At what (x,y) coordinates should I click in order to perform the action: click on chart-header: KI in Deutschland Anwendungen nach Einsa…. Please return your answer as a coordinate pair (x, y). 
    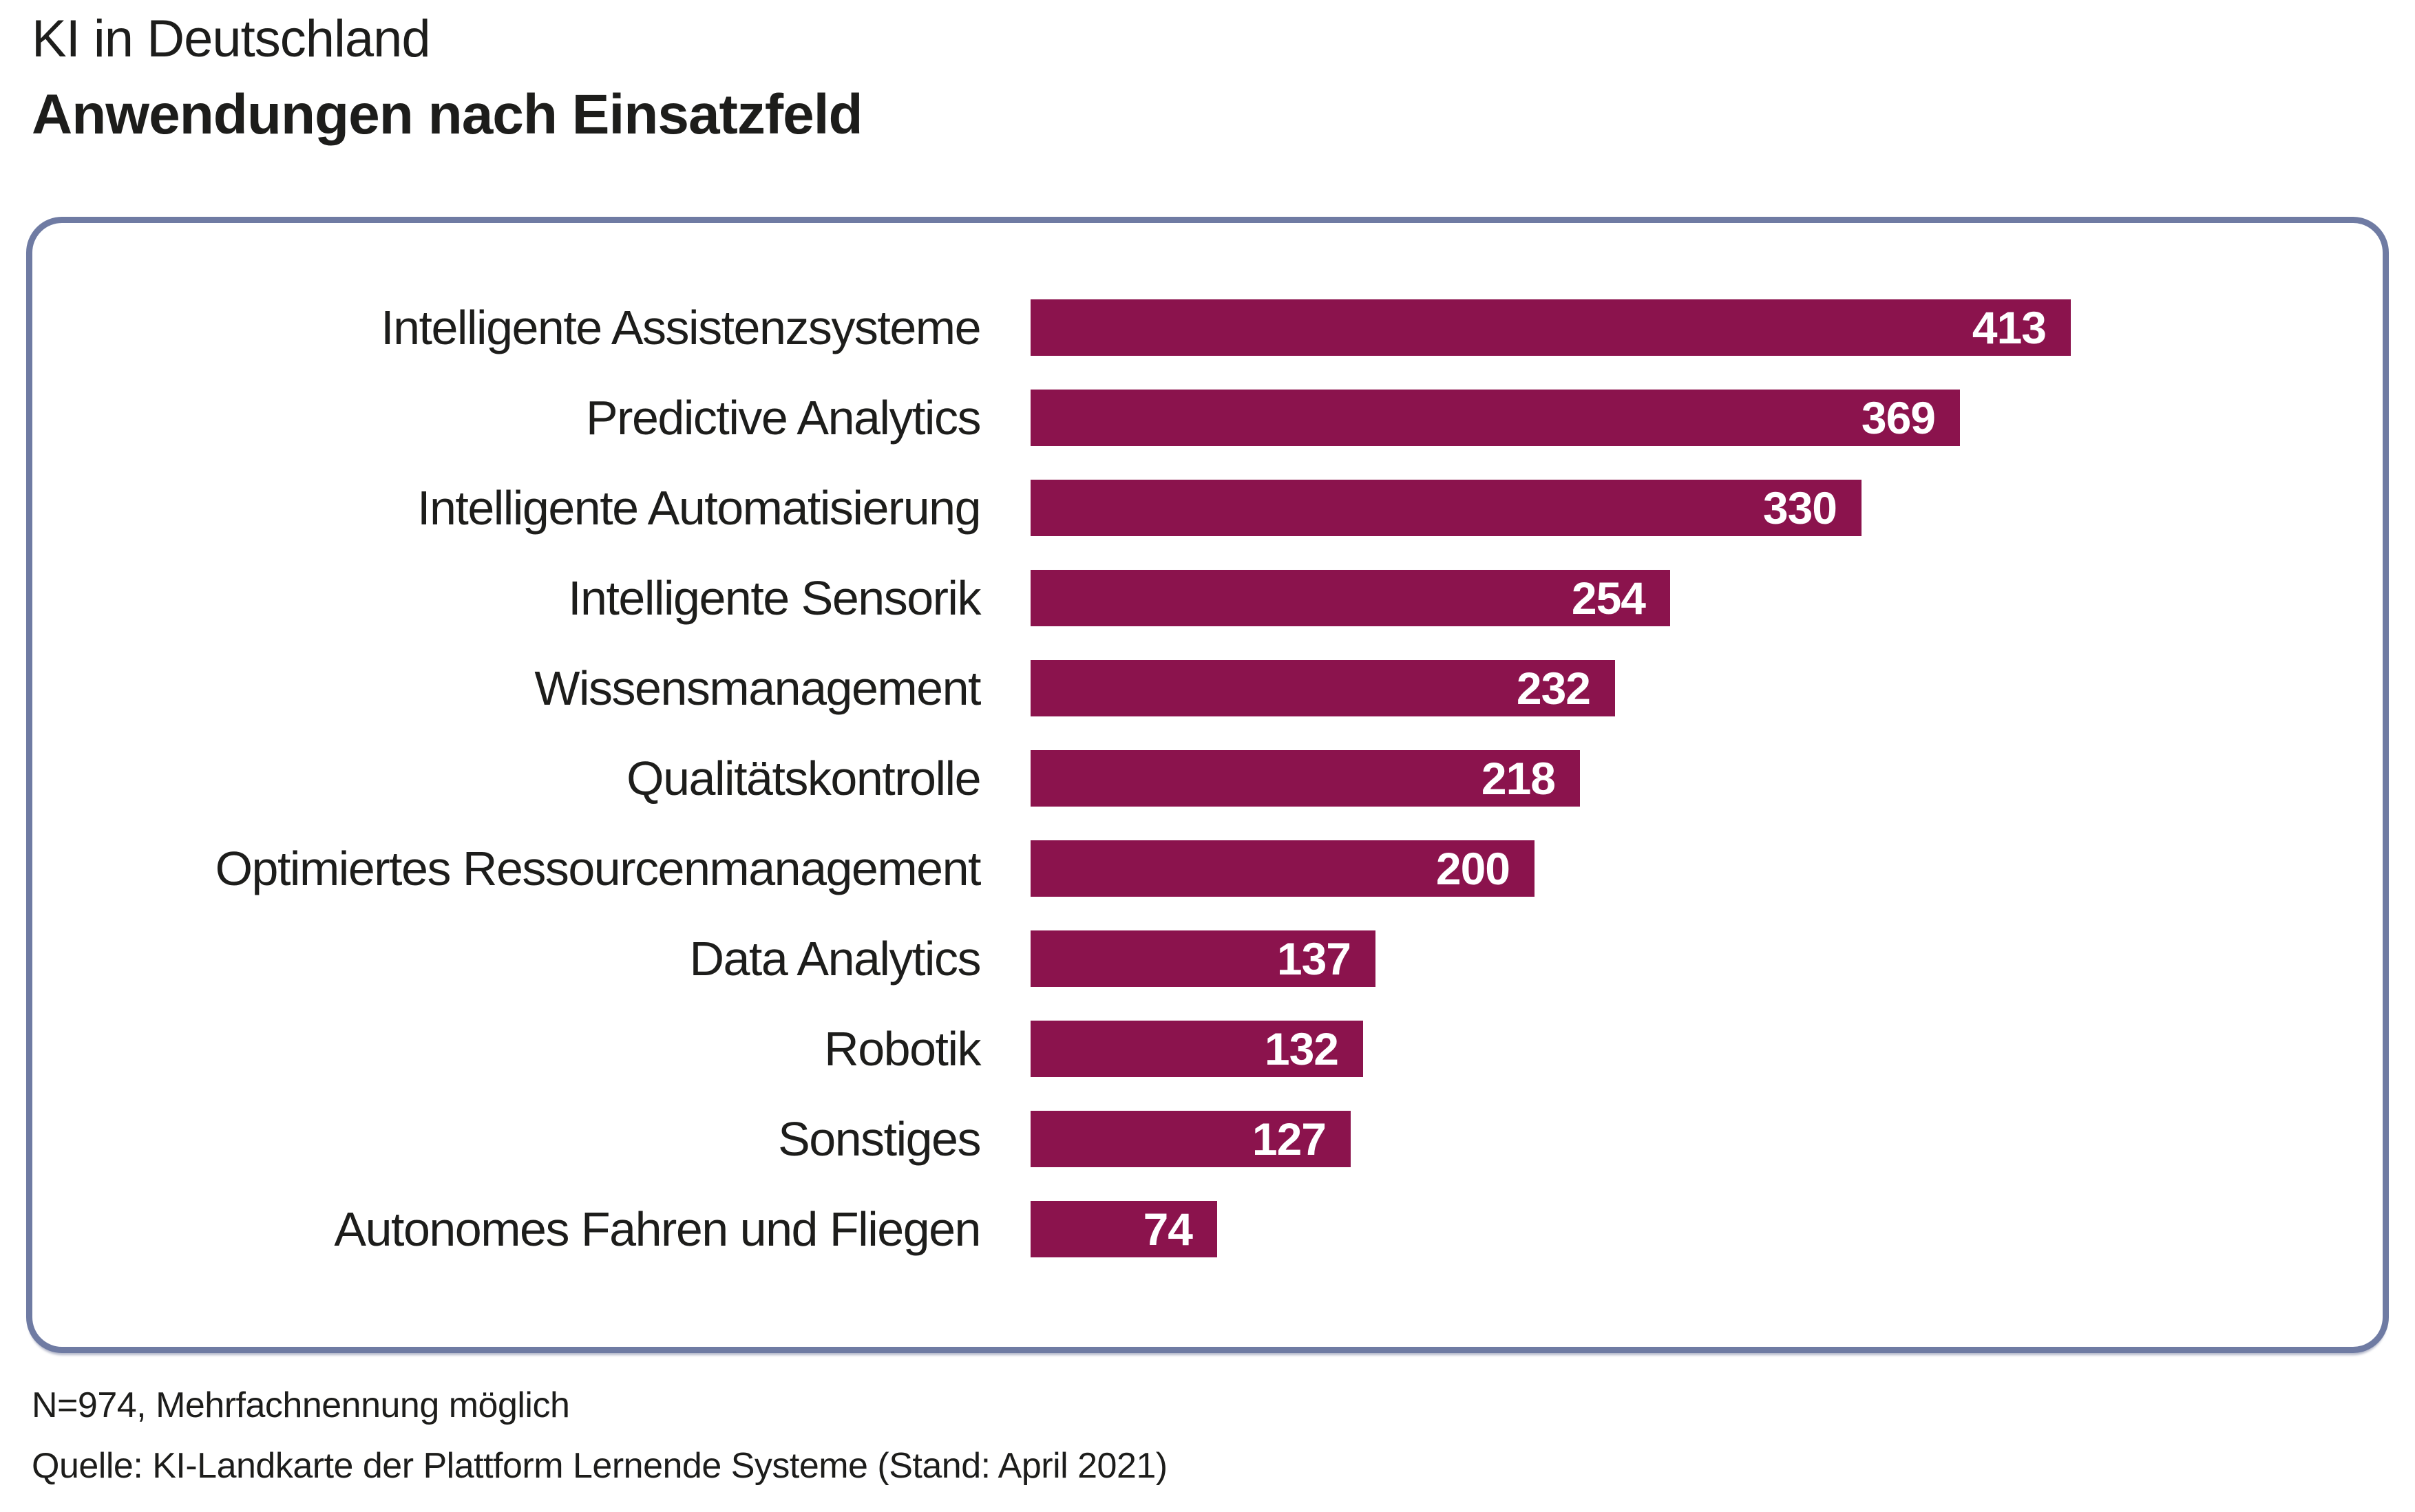
    Looking at the image, I should click on (447, 78).